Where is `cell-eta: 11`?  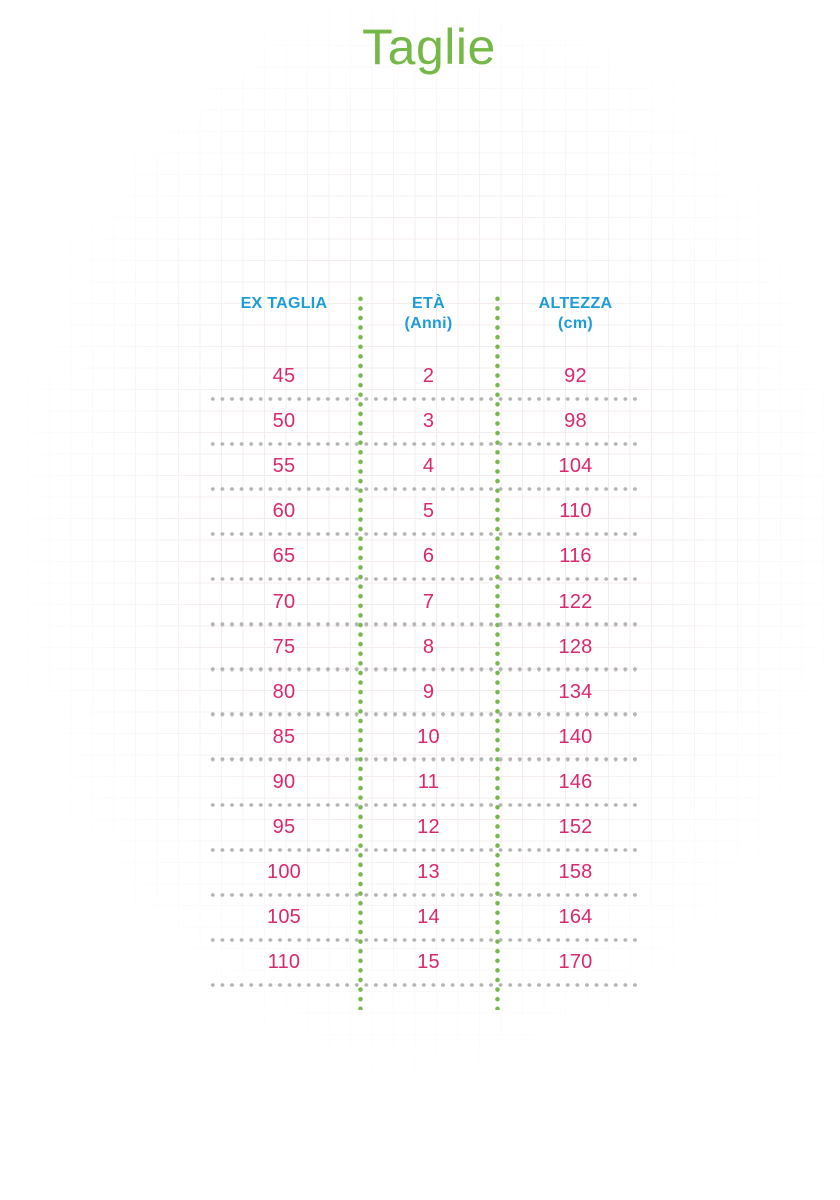 cell-eta: 11 is located at coordinates (428, 781).